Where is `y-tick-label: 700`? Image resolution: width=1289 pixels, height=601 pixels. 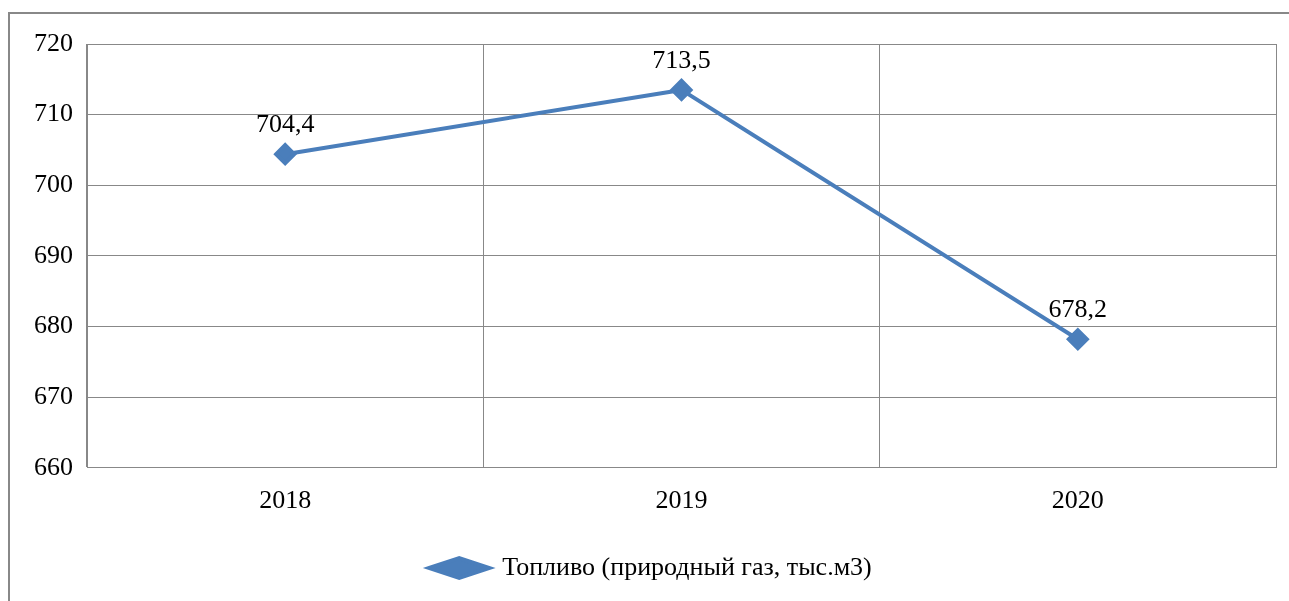
y-tick-label: 700 is located at coordinates (53, 184).